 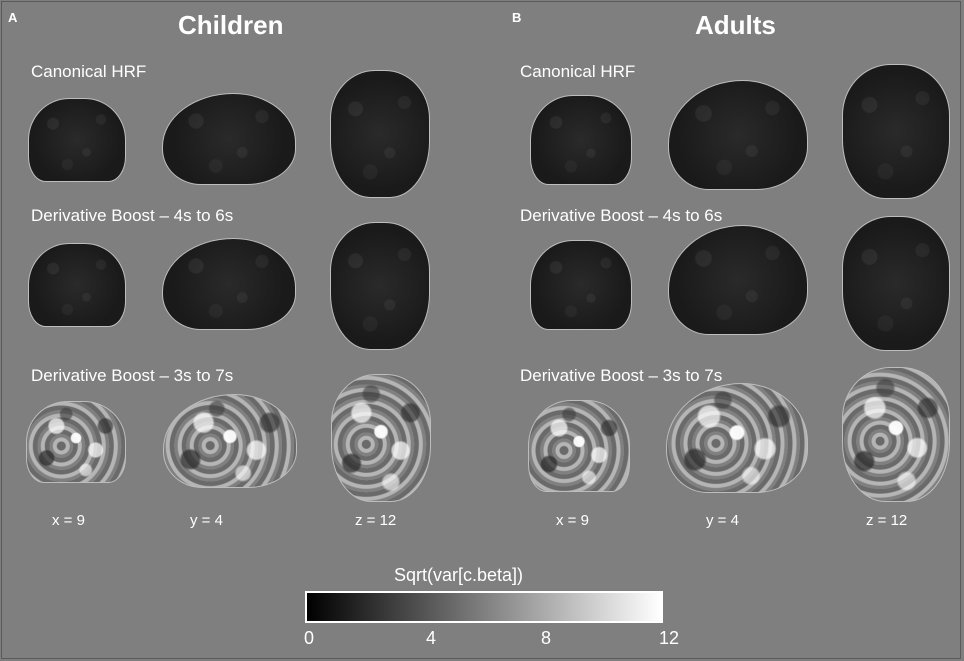 I want to click on brain-b-row3-sagittal-image, so click(x=737, y=438).